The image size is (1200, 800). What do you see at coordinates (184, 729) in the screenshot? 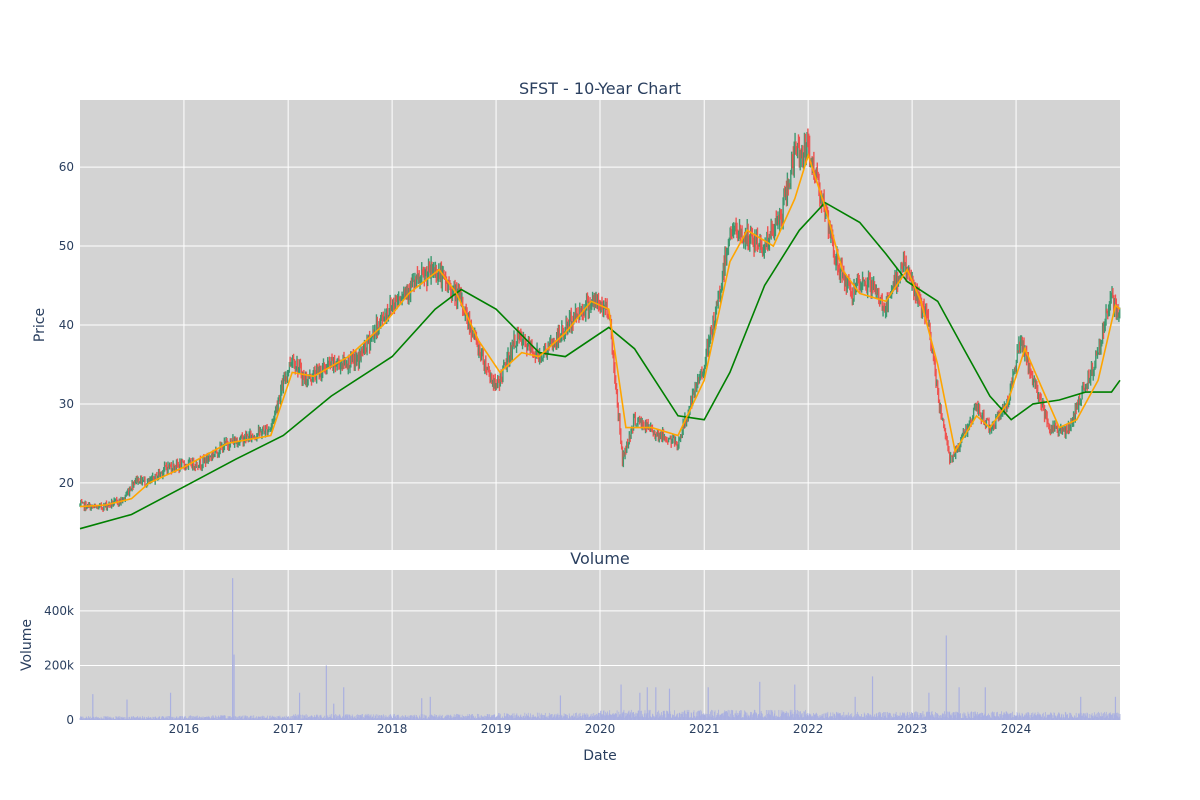
I see `x-tick-label: 2016` at bounding box center [184, 729].